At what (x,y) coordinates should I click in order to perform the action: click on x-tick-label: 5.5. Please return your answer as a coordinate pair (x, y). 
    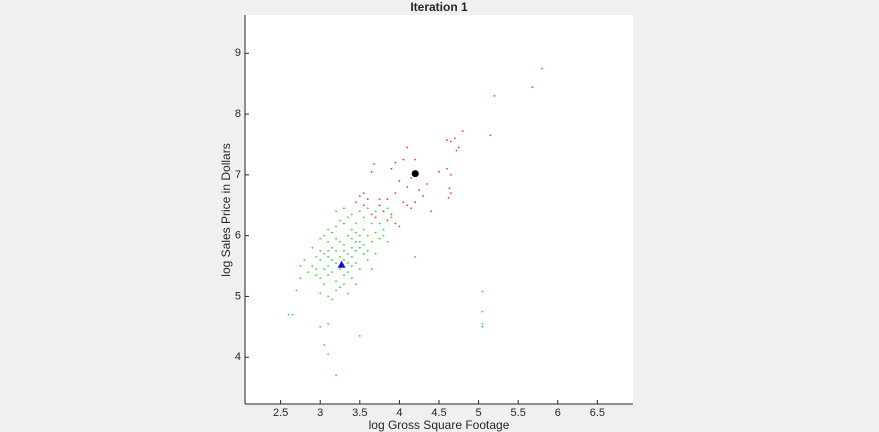
    Looking at the image, I should click on (518, 413).